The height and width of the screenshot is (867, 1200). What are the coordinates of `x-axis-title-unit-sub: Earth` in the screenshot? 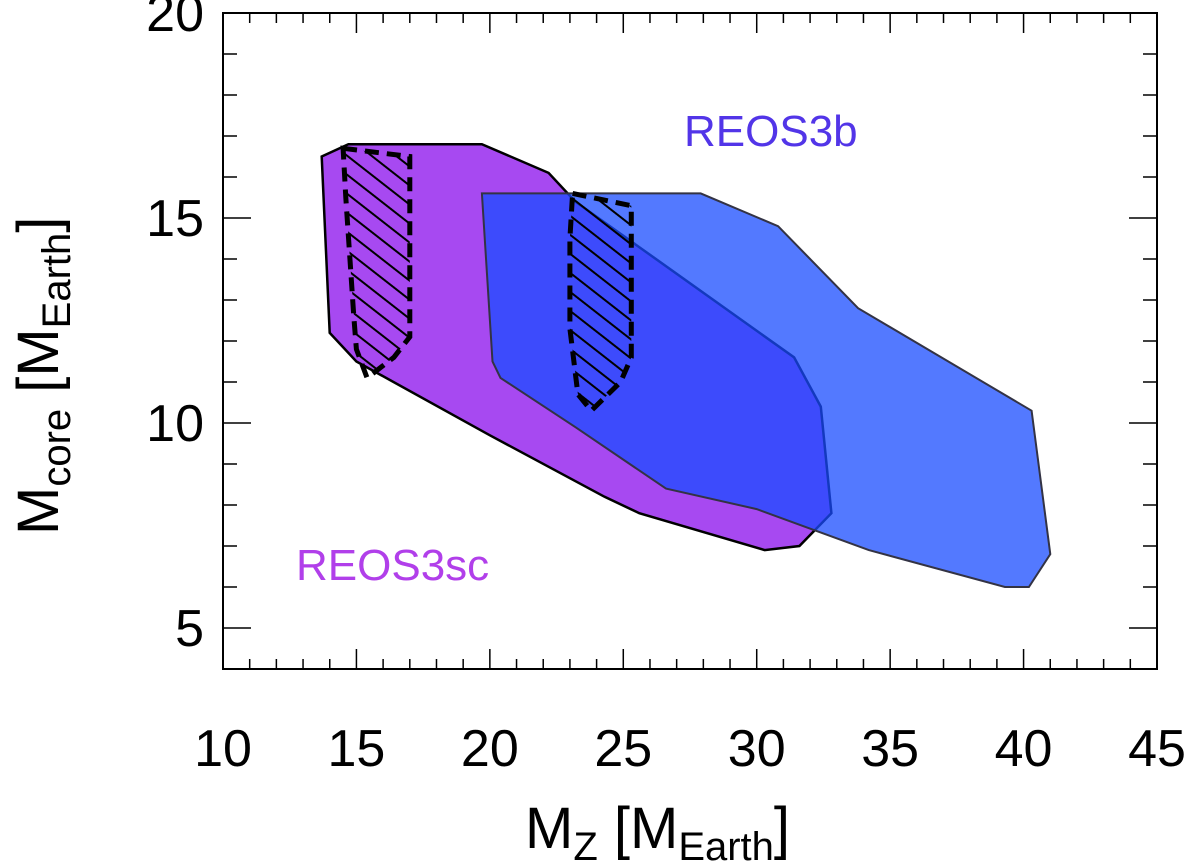 It's located at (726, 846).